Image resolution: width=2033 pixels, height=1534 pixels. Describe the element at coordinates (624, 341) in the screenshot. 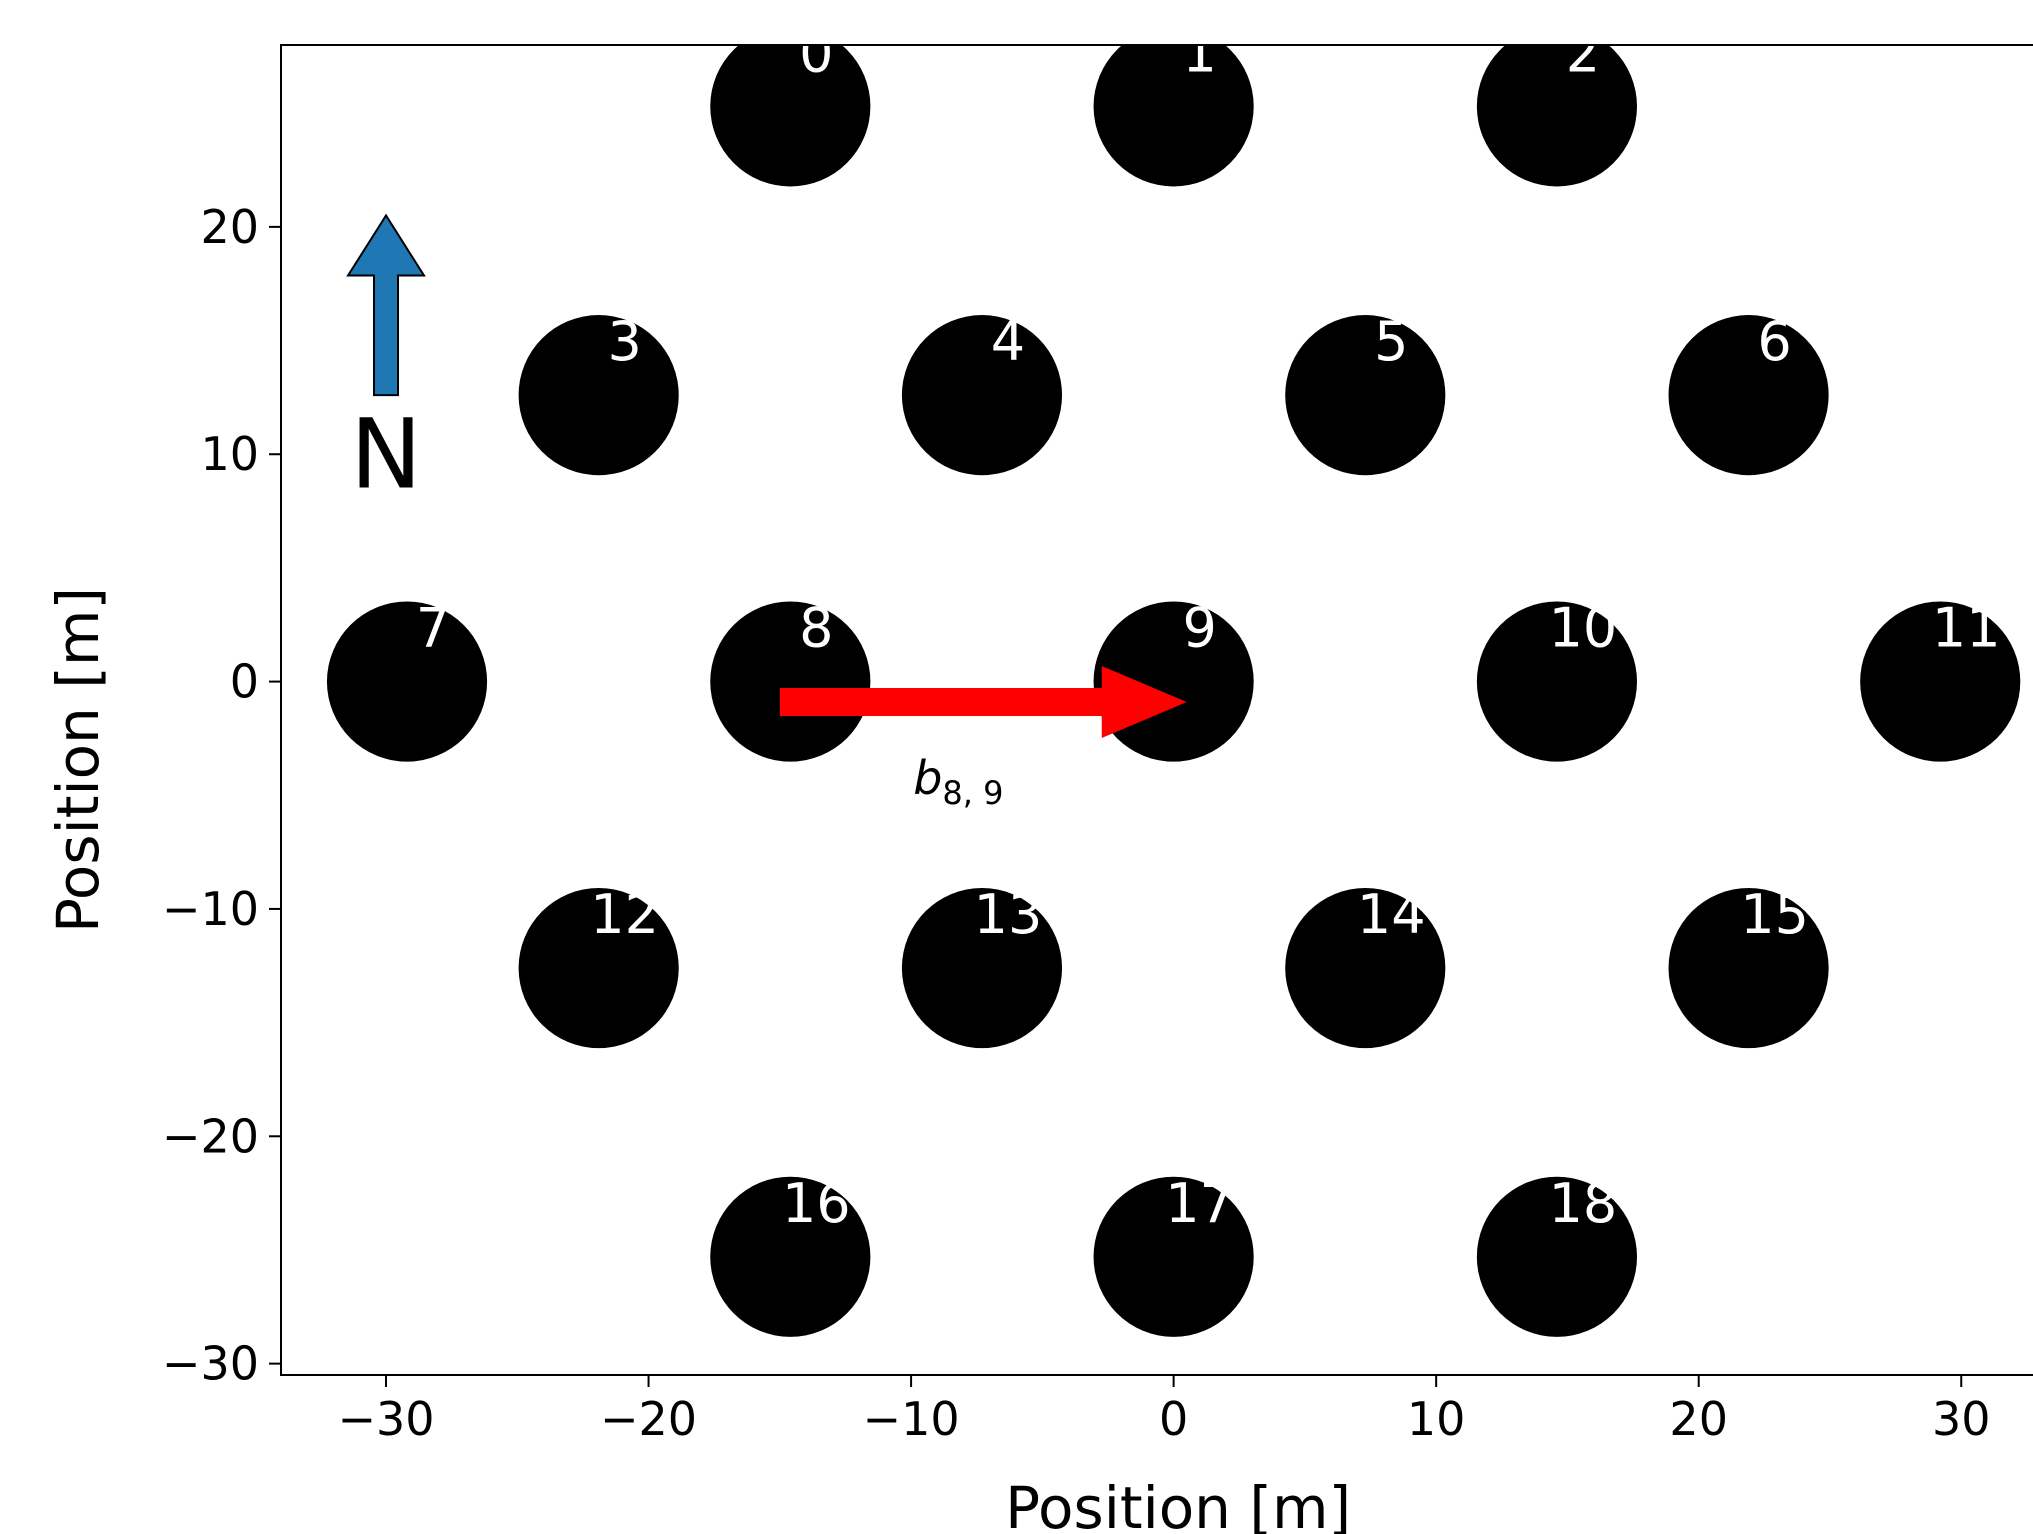

I see `antenna-label: 3` at that location.